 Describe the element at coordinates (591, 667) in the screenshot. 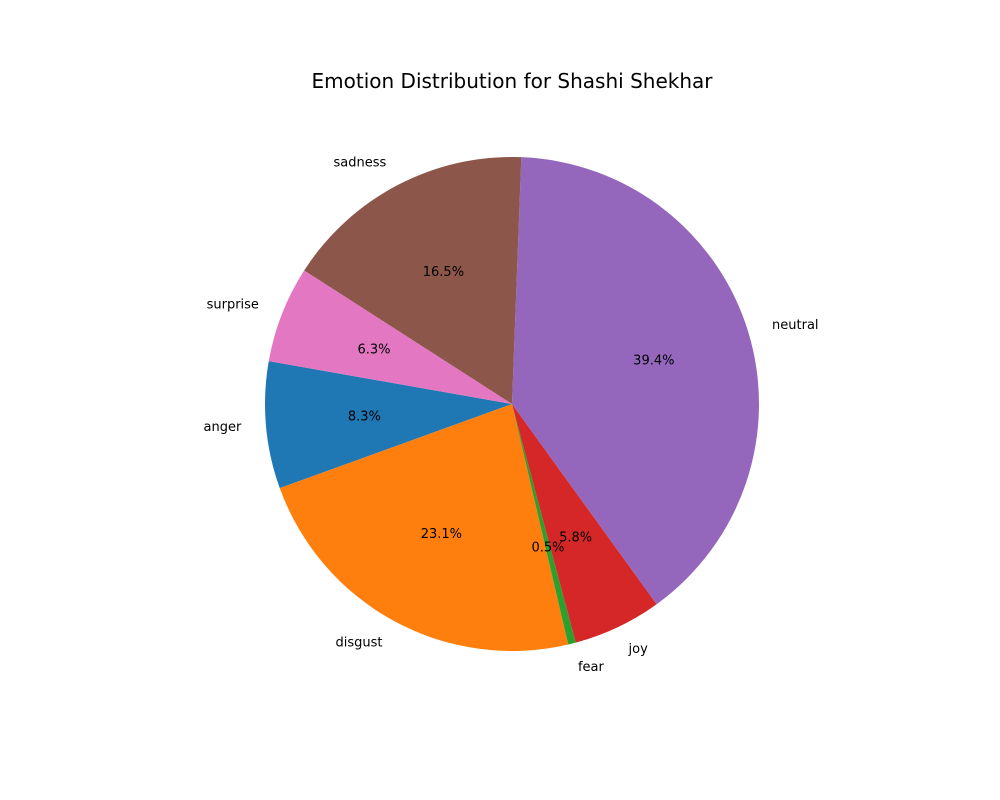

I see `slice-label-fear: fear` at that location.